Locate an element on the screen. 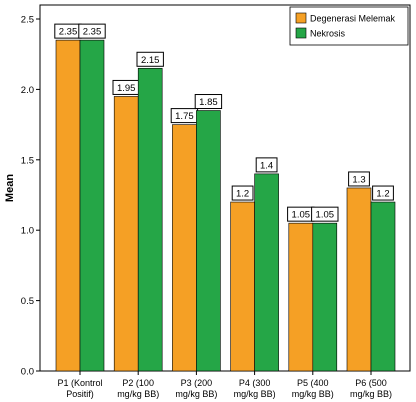 Image resolution: width=416 pixels, height=402 pixels. legend-label: Degenerasi Melemak is located at coordinates (353, 19).